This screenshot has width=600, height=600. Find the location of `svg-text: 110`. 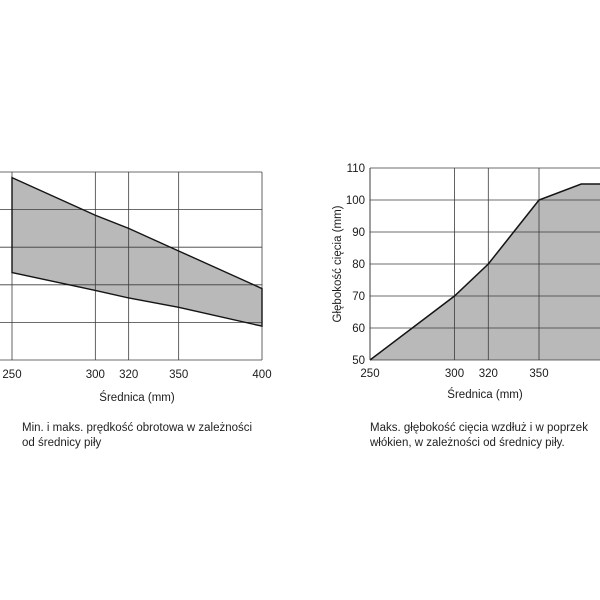

svg-text: 110 is located at coordinates (356, 169).